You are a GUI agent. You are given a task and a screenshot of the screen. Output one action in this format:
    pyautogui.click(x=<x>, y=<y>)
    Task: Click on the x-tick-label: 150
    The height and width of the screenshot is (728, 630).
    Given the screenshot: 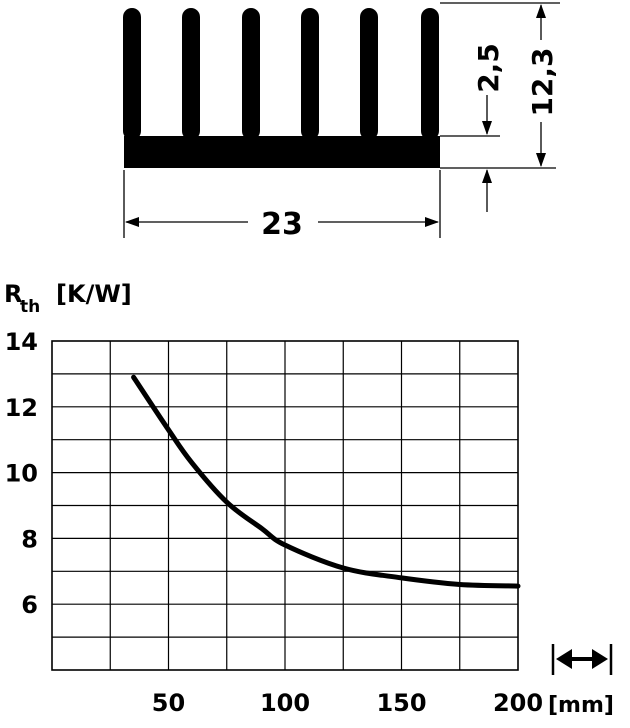 What is the action you would take?
    pyautogui.click(x=401, y=703)
    